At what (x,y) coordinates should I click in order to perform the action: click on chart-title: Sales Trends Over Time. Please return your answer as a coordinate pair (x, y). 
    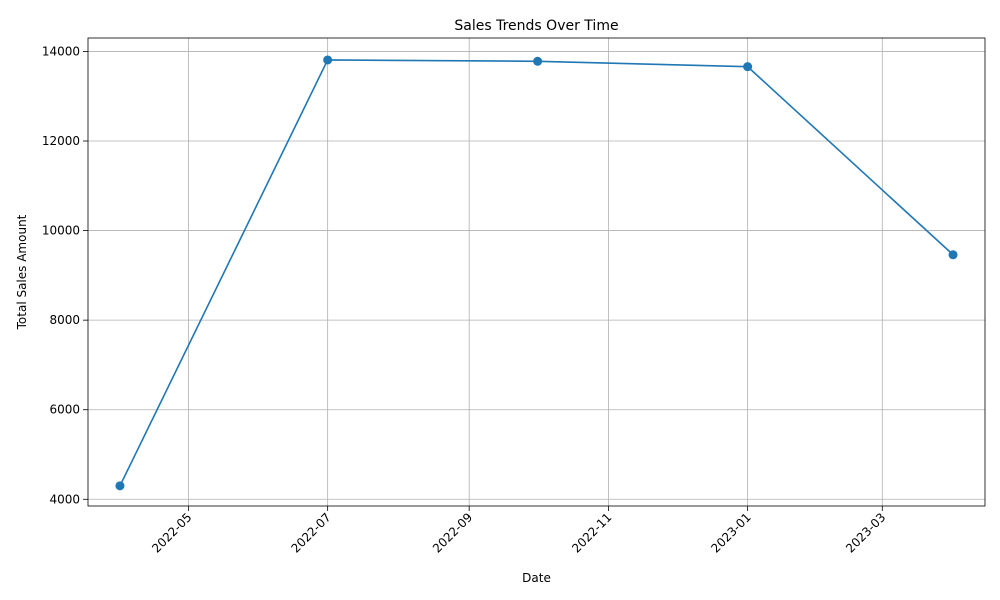
    Looking at the image, I should click on (536, 26).